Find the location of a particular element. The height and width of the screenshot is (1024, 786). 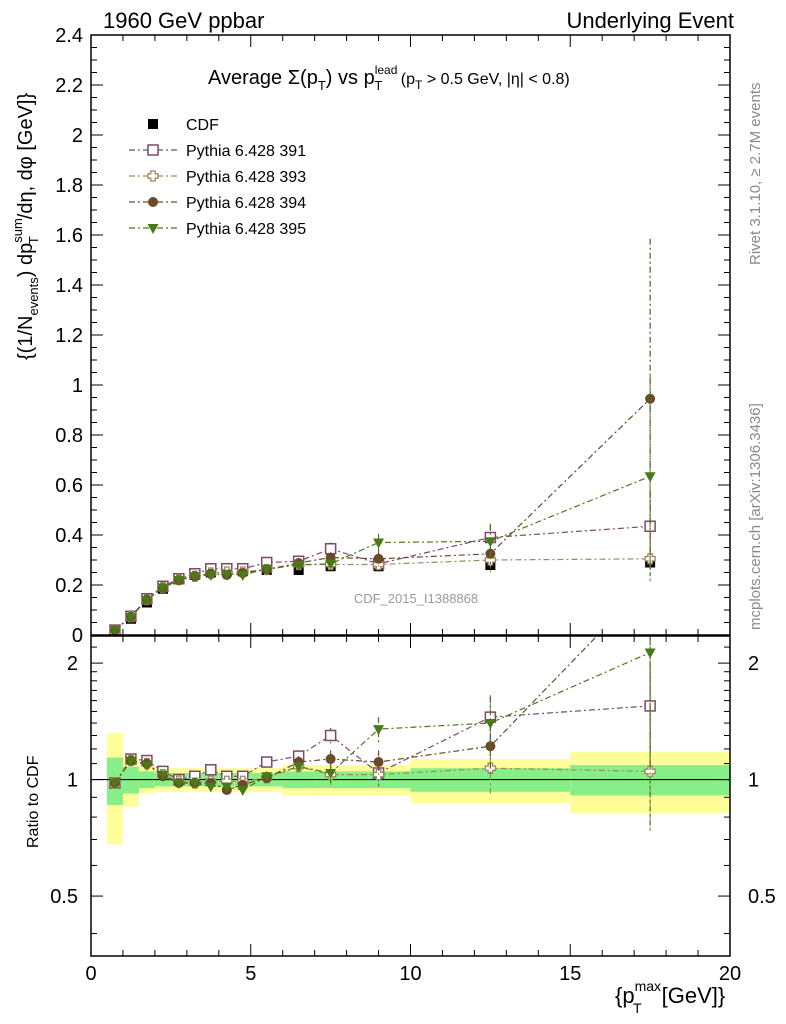

mcplots-label: mcplots.cern.ch [arXiv:1306.3436] is located at coordinates (755, 516).